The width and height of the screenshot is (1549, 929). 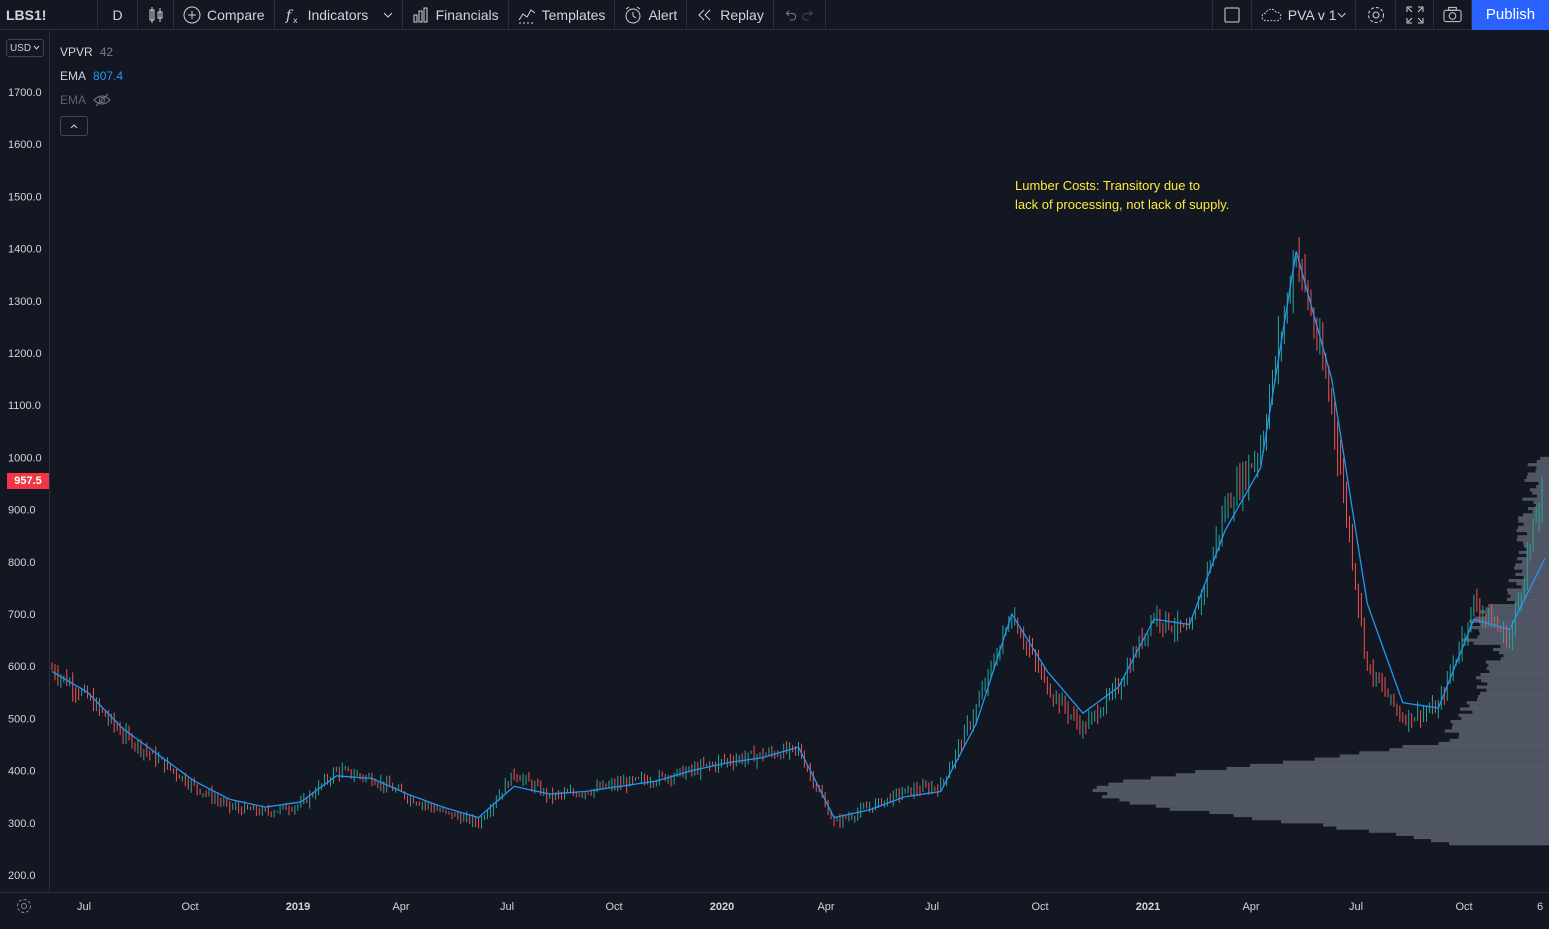 I want to click on annotation-line-1: Lumber Costs: Transitory due to, so click(x=1107, y=185).